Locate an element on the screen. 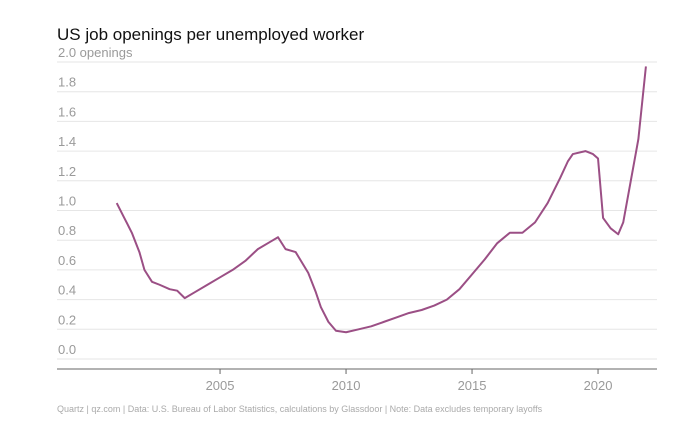 This screenshot has height=446, width=677. chart-title: US job openings per unemployed worker is located at coordinates (210, 34).